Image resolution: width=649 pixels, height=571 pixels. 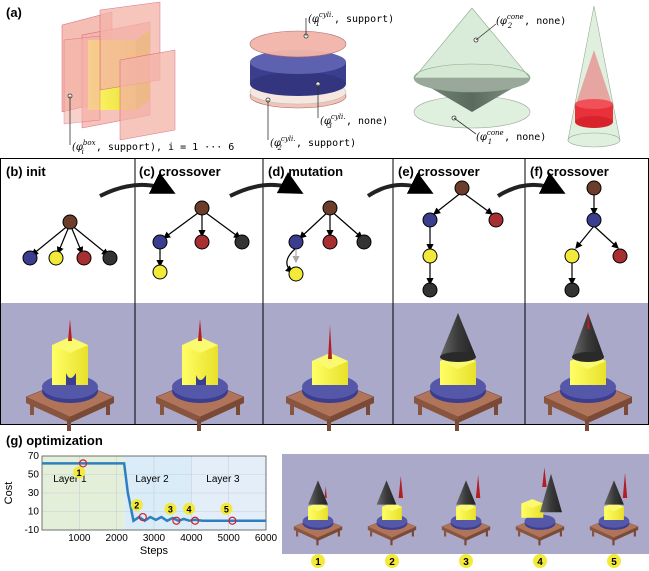 What do you see at coordinates (137, 185) in the screenshot?
I see `curved-arrow-b-c` at bounding box center [137, 185].